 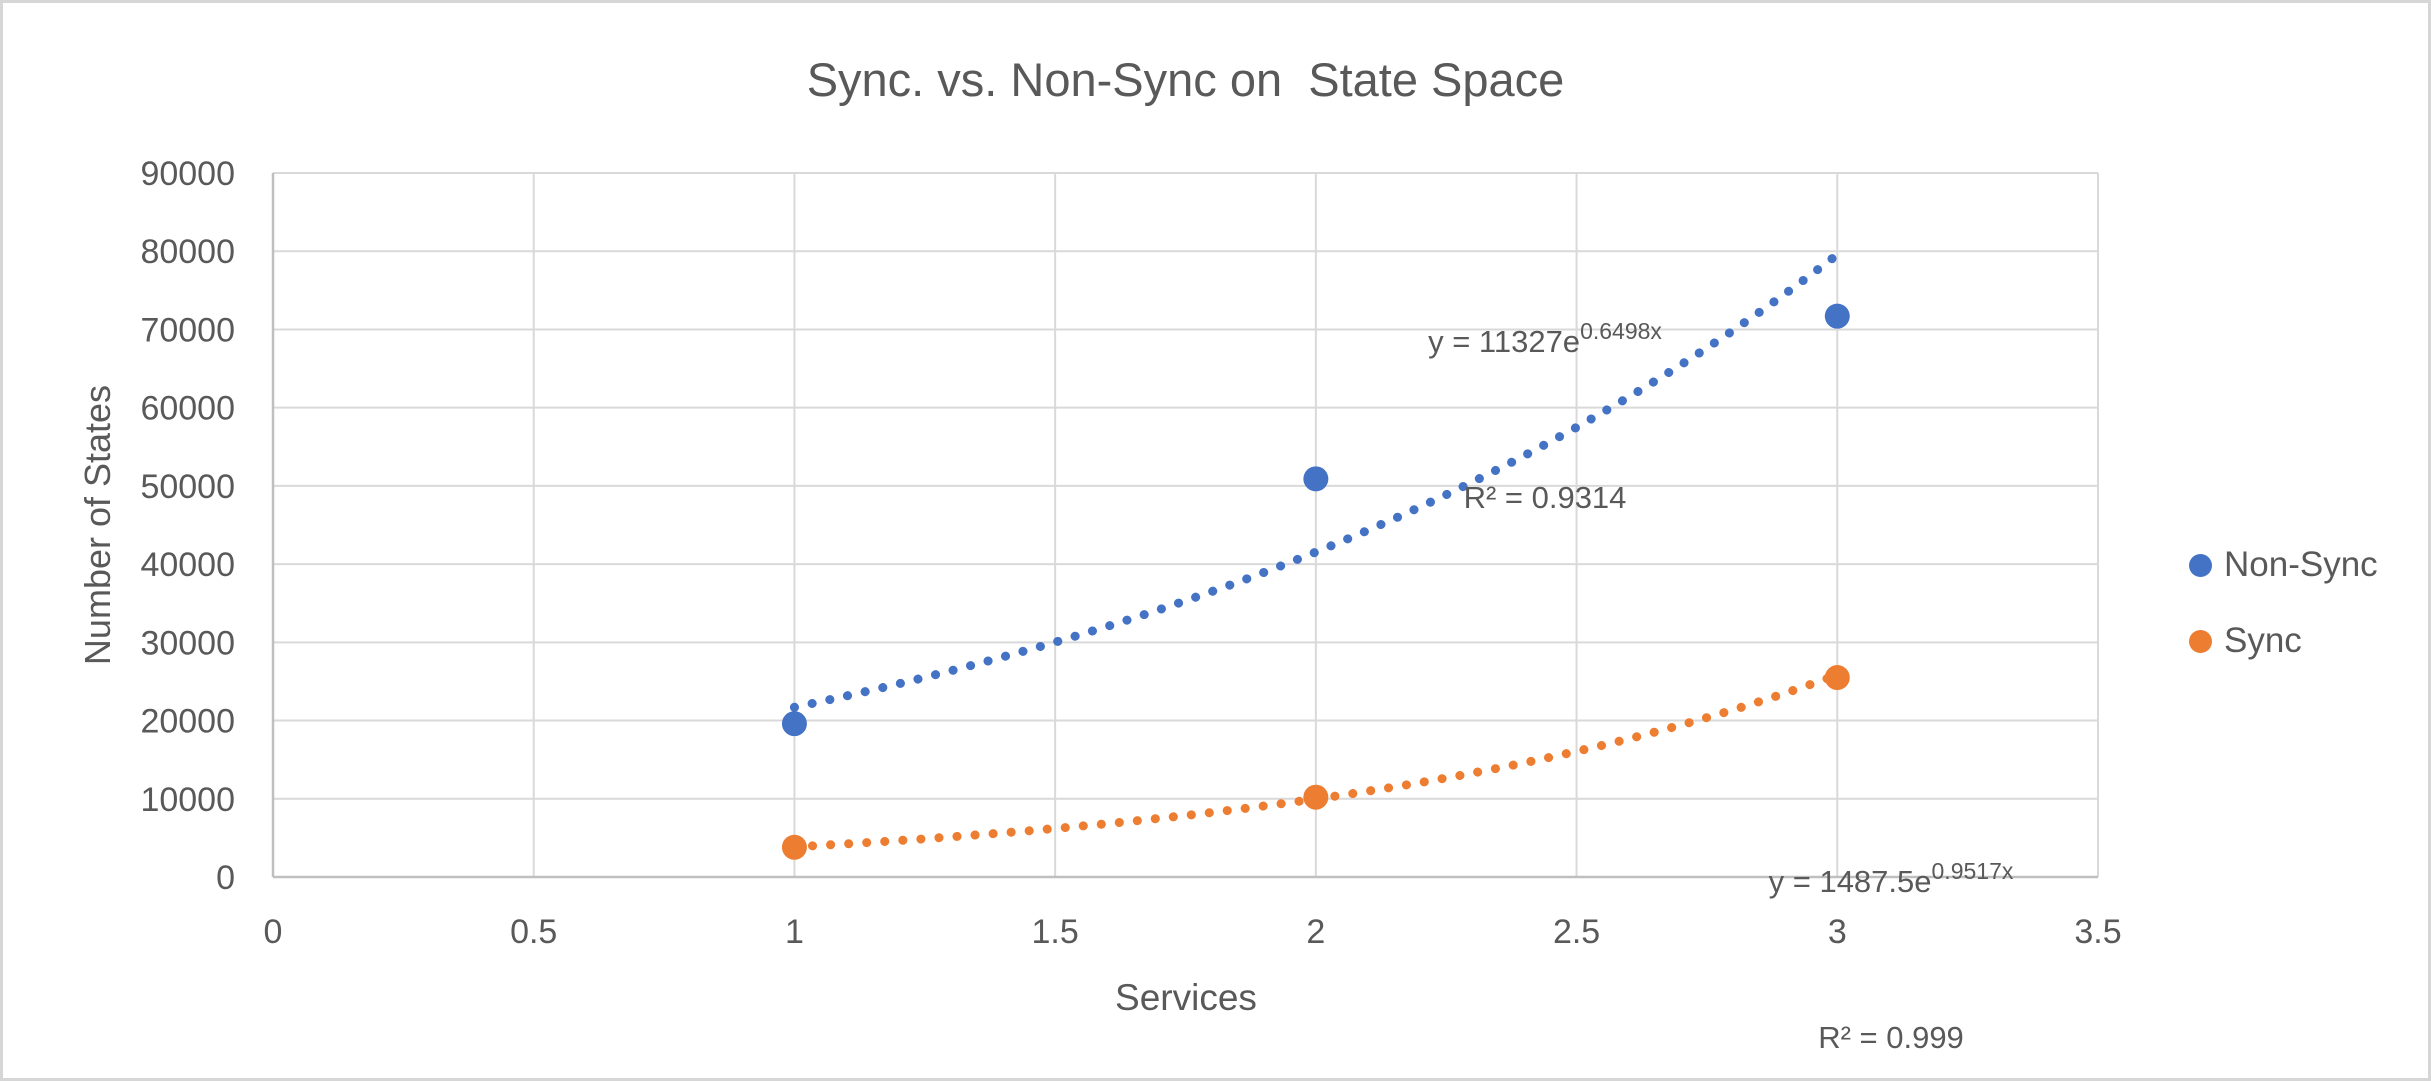 What do you see at coordinates (187, 409) in the screenshot?
I see `y-tick-label: 60000` at bounding box center [187, 409].